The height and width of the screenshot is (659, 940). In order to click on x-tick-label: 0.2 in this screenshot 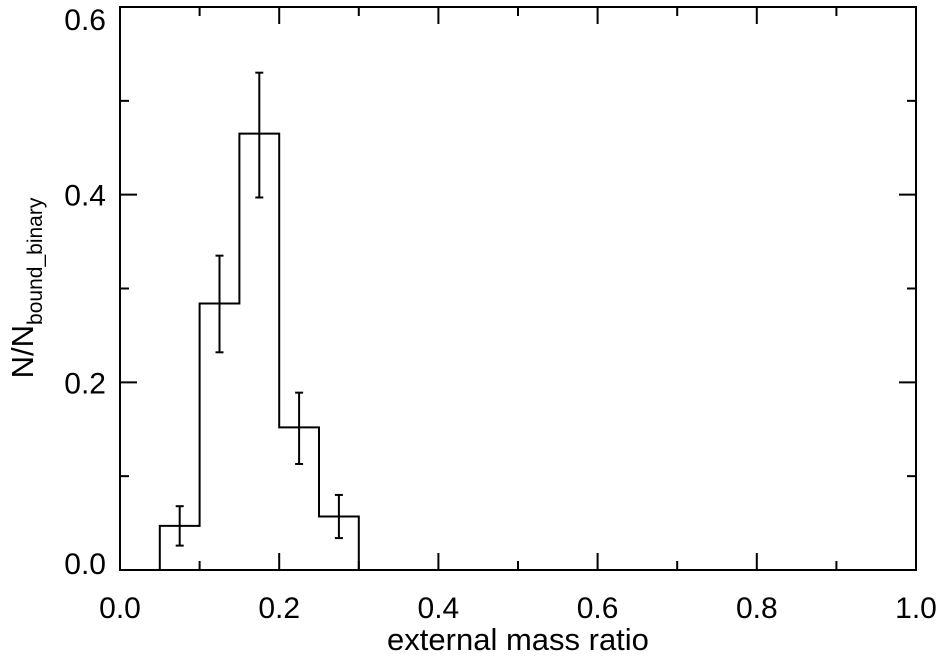, I will do `click(279, 608)`.